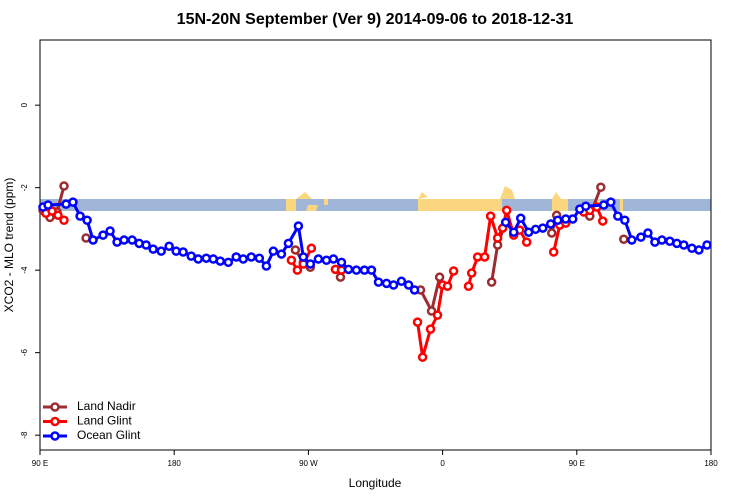 This screenshot has width=750, height=500. What do you see at coordinates (24, 270) in the screenshot?
I see `y-tick-label: -4` at bounding box center [24, 270].